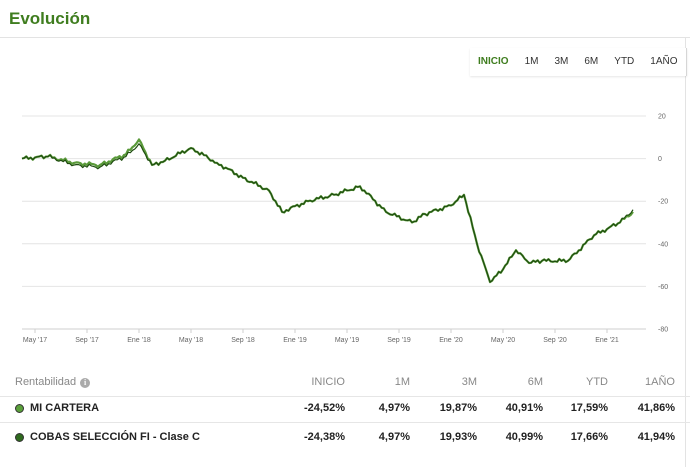 The width and height of the screenshot is (690, 467). I want to click on value-6m: 40,99%, so click(524, 437).